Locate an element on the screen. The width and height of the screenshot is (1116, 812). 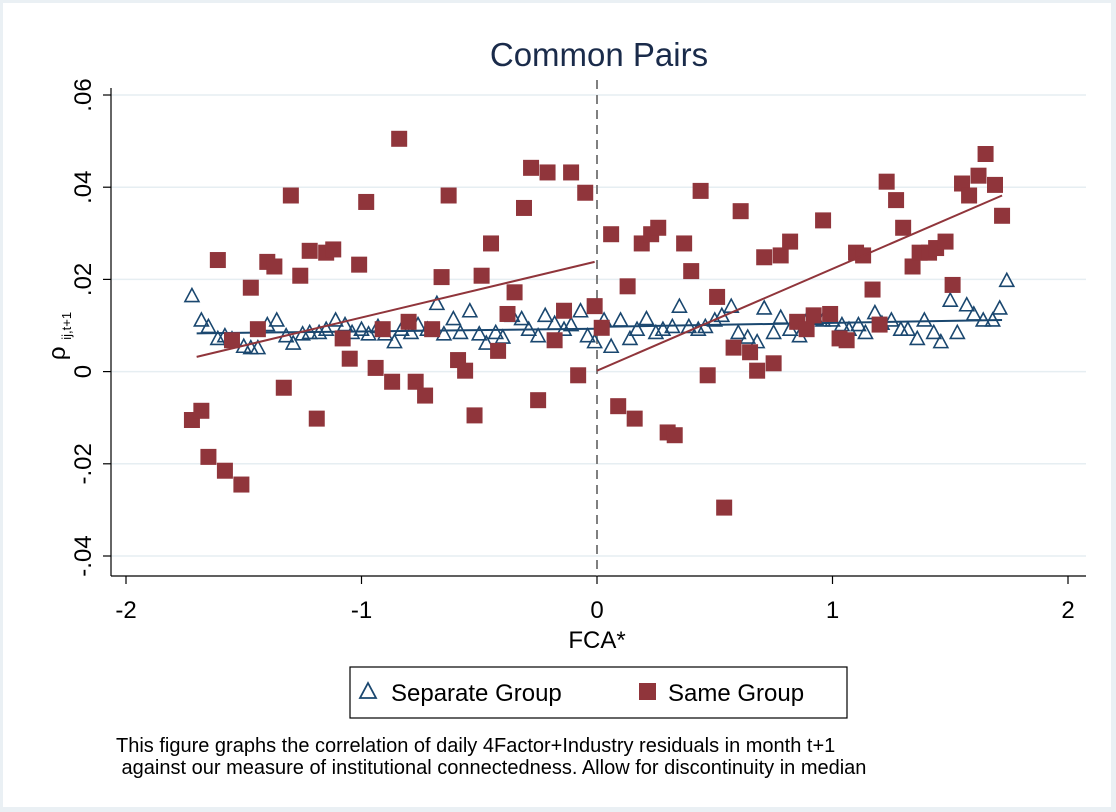
x-tick-label: -1 is located at coordinates (361, 610).